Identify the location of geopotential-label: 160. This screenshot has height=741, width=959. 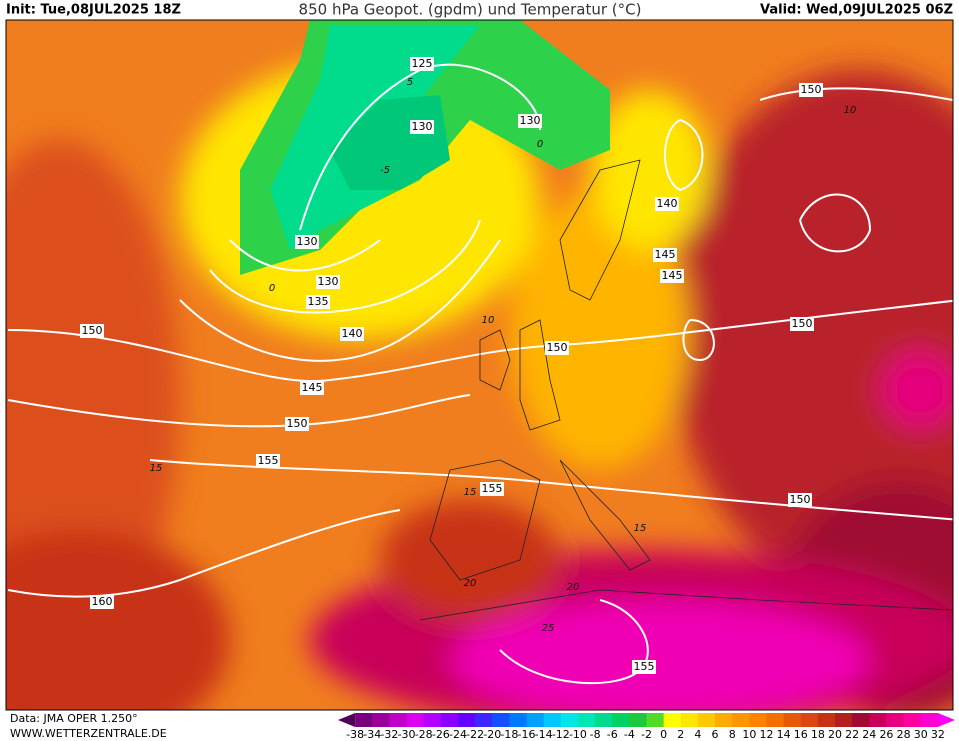
(102, 601).